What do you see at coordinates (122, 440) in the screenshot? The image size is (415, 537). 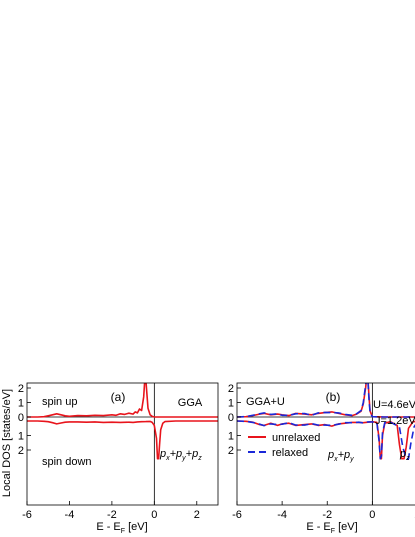 I see `panel-a-unrelaxed-down-line` at bounding box center [122, 440].